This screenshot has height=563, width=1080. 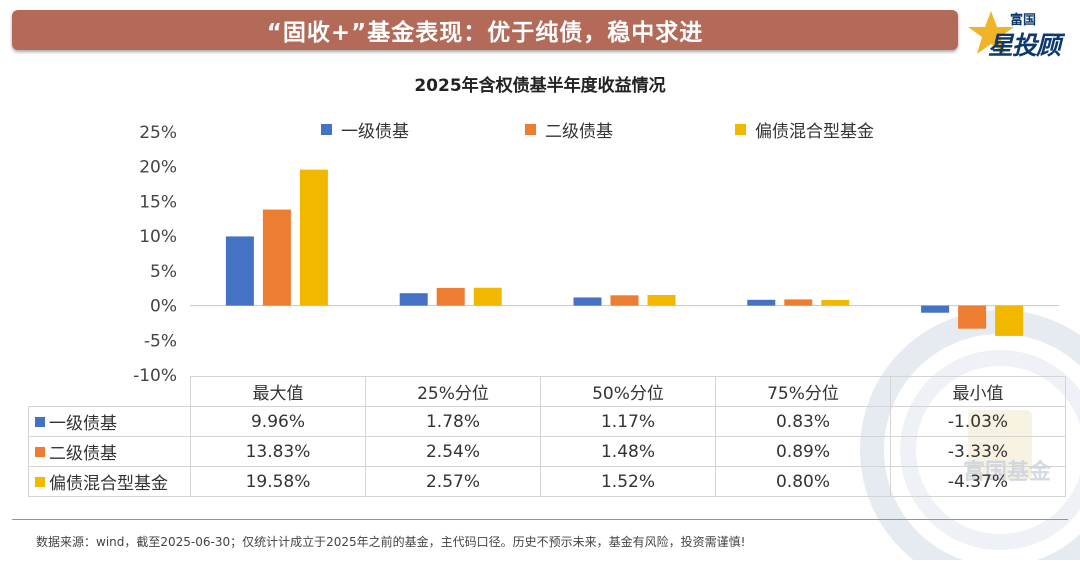 What do you see at coordinates (540, 86) in the screenshot?
I see `chart-title: 2025年含权债基半年度收益情况` at bounding box center [540, 86].